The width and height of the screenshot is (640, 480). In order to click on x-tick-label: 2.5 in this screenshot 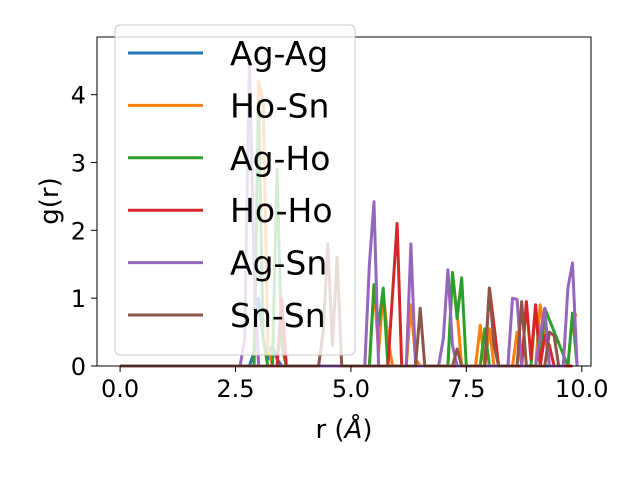, I will do `click(235, 389)`.